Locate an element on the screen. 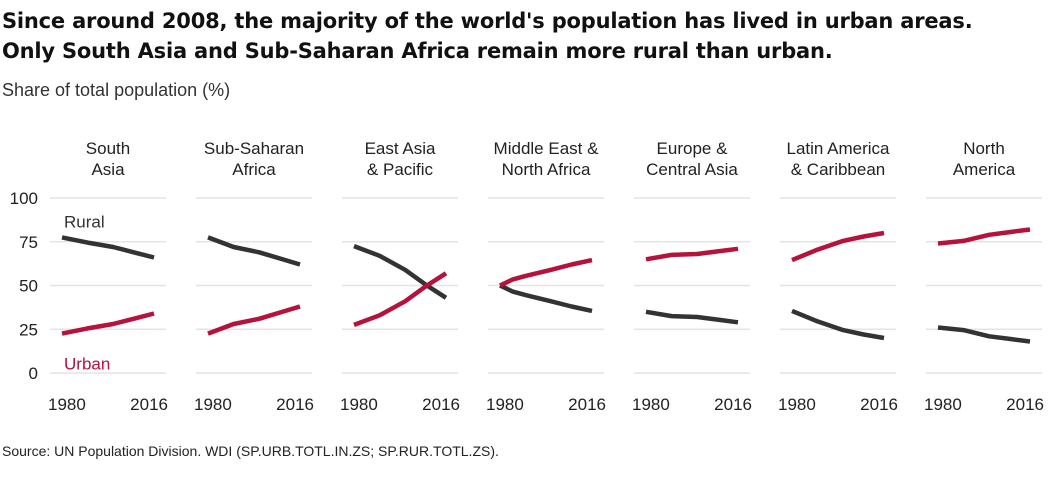 The height and width of the screenshot is (480, 1056). panel-title-line: Asia is located at coordinates (108, 169).